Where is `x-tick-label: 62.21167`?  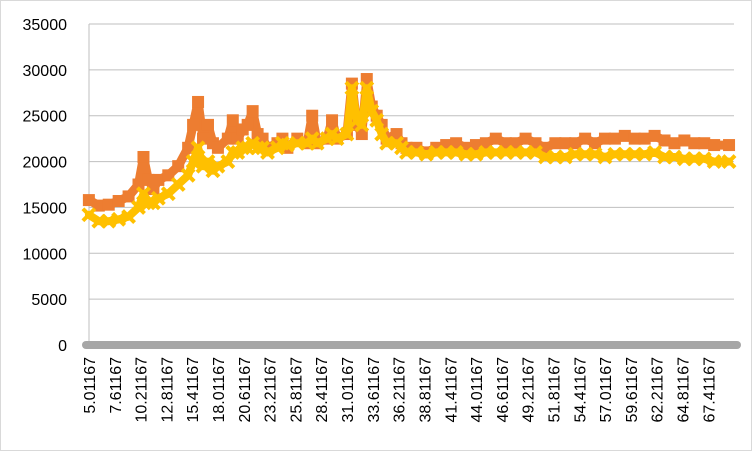 x-tick-label: 62.21167 is located at coordinates (658, 390).